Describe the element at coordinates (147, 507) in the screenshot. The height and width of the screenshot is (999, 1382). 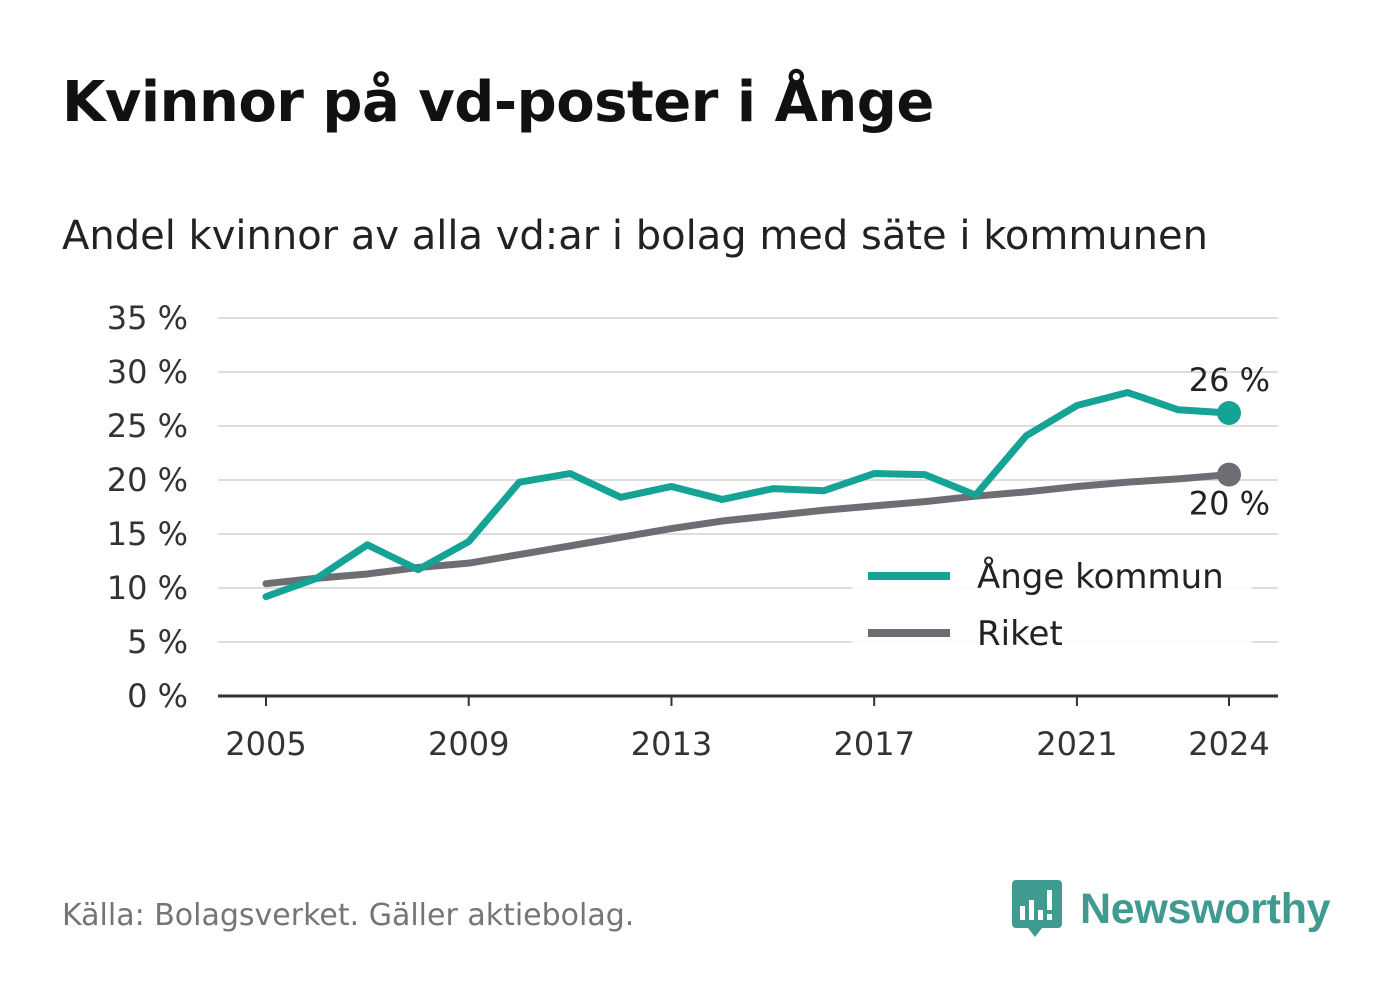
I see `y-axis-ticks: 0 % 5 % 10 % 15 % 20 % 25 % 30 % 35 %` at that location.